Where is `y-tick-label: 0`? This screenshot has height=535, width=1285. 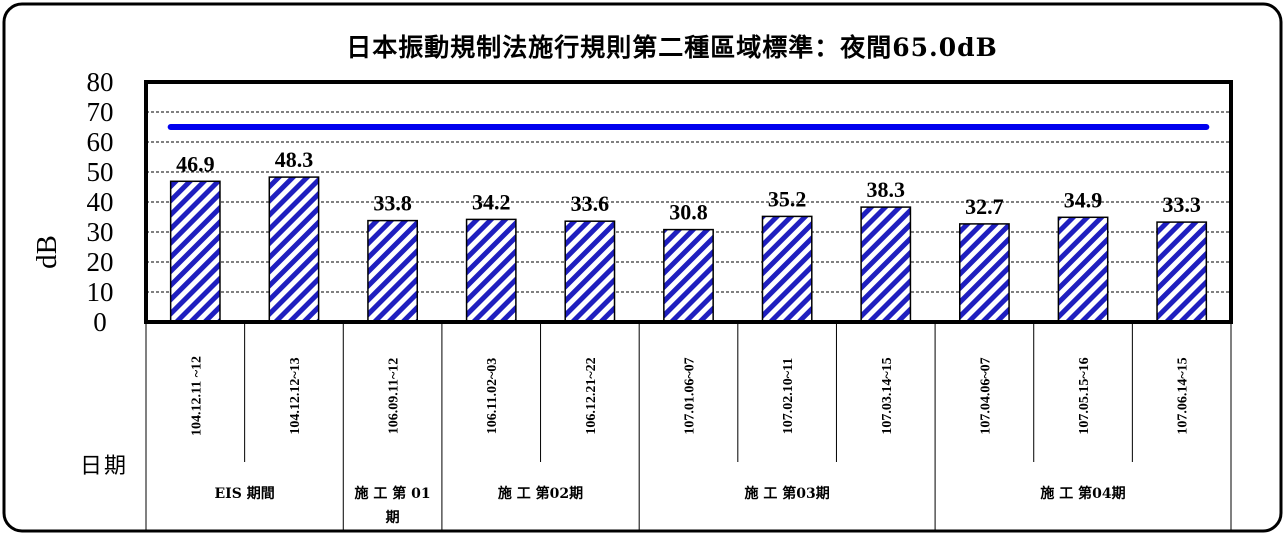 y-tick-label: 0 is located at coordinates (100, 322).